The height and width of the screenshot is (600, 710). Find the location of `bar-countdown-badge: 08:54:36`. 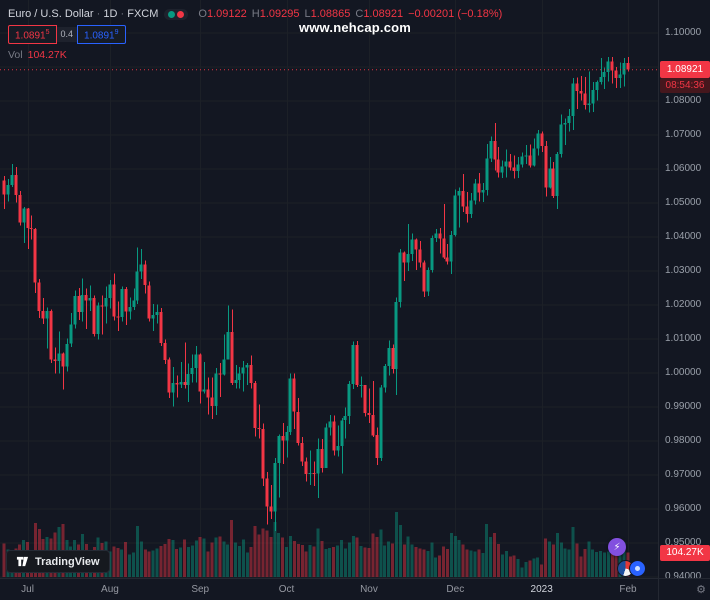

bar-countdown-badge: 08:54:36 is located at coordinates (685, 86).